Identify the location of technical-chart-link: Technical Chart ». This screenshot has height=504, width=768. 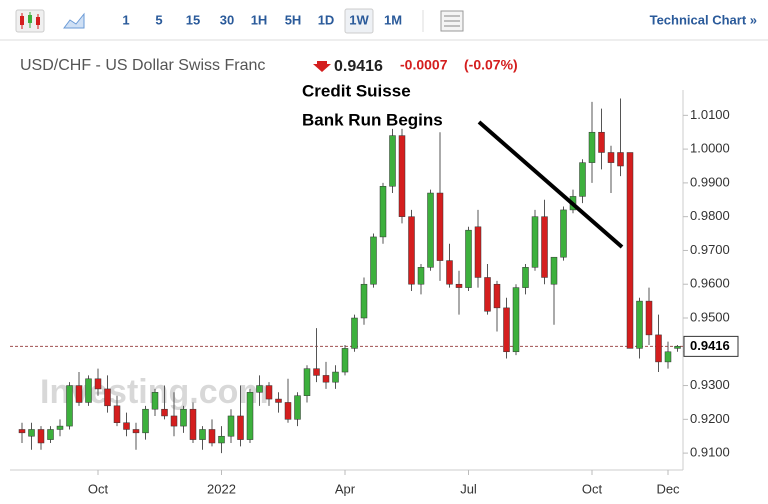
(703, 19).